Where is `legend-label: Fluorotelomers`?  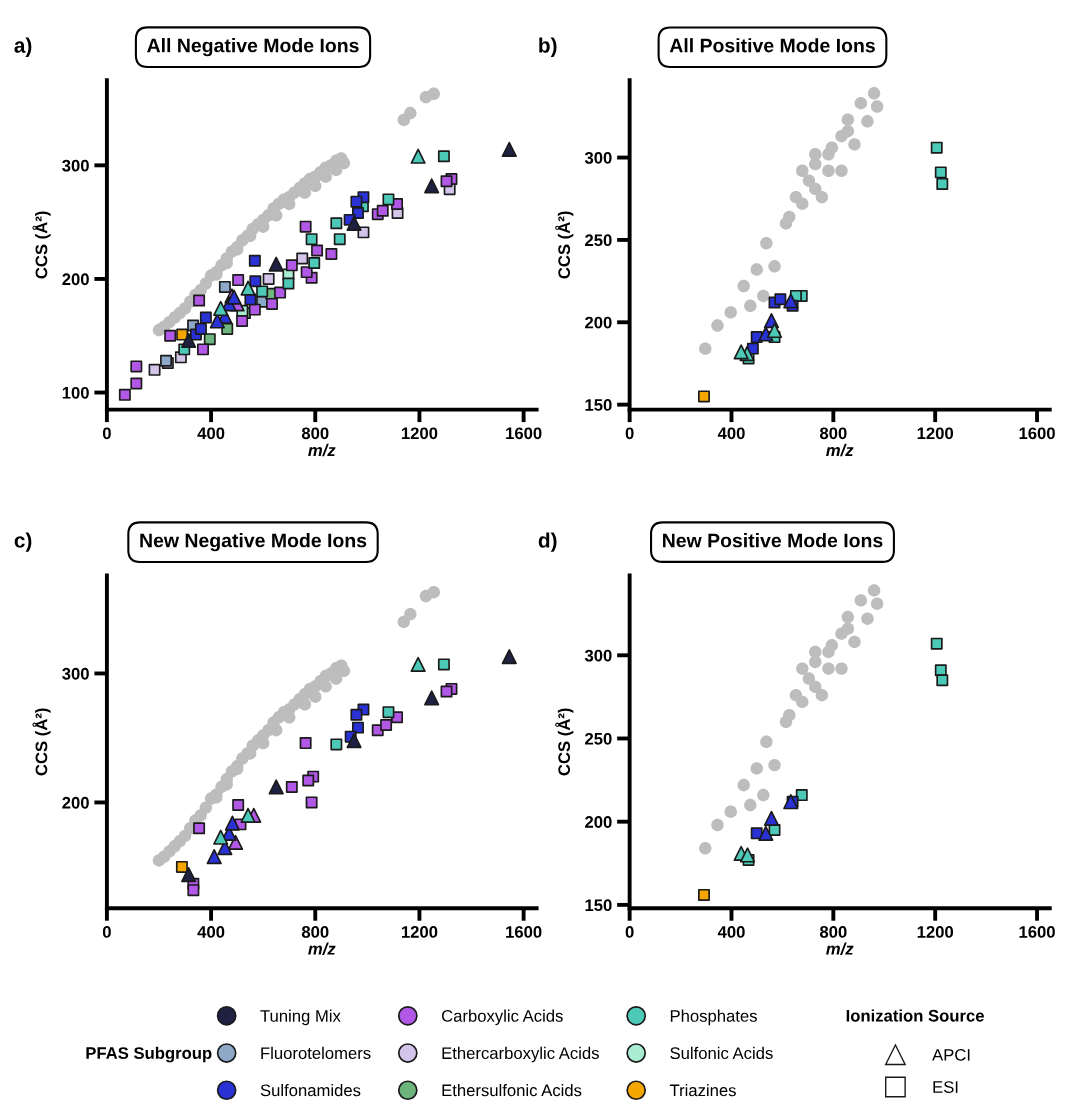 legend-label: Fluorotelomers is located at coordinates (316, 1053).